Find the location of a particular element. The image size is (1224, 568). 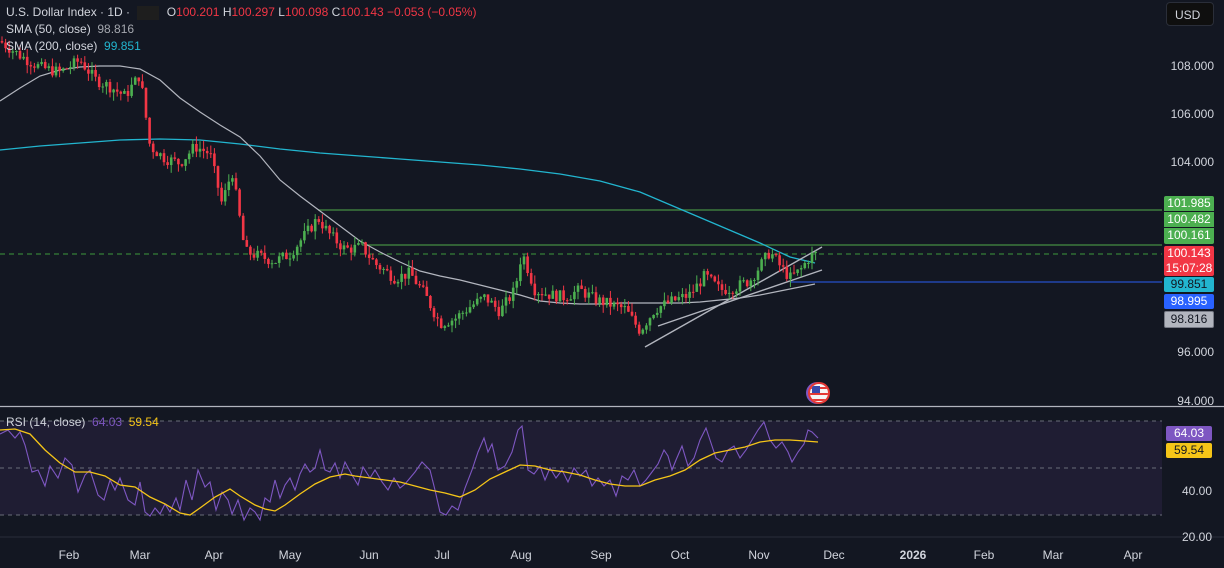

time-axis-label: 2026 is located at coordinates (913, 555).